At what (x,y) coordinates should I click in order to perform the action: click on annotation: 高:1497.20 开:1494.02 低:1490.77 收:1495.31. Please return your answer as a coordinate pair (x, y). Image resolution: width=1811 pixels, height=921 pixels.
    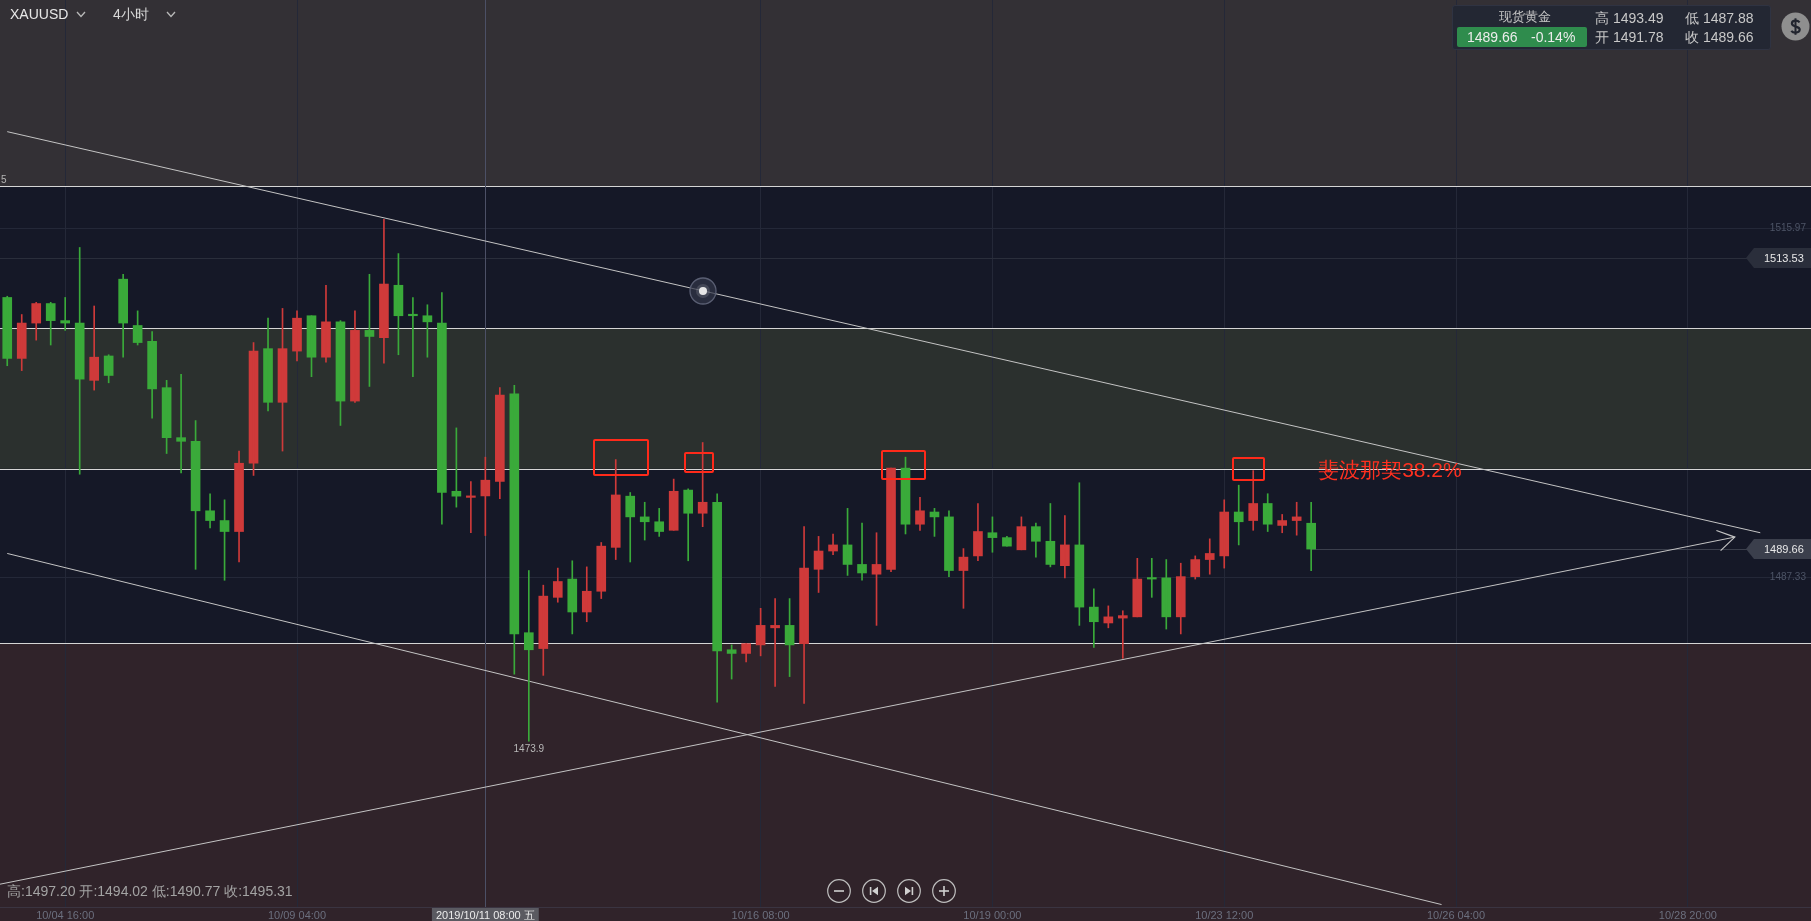
    Looking at the image, I should click on (150, 891).